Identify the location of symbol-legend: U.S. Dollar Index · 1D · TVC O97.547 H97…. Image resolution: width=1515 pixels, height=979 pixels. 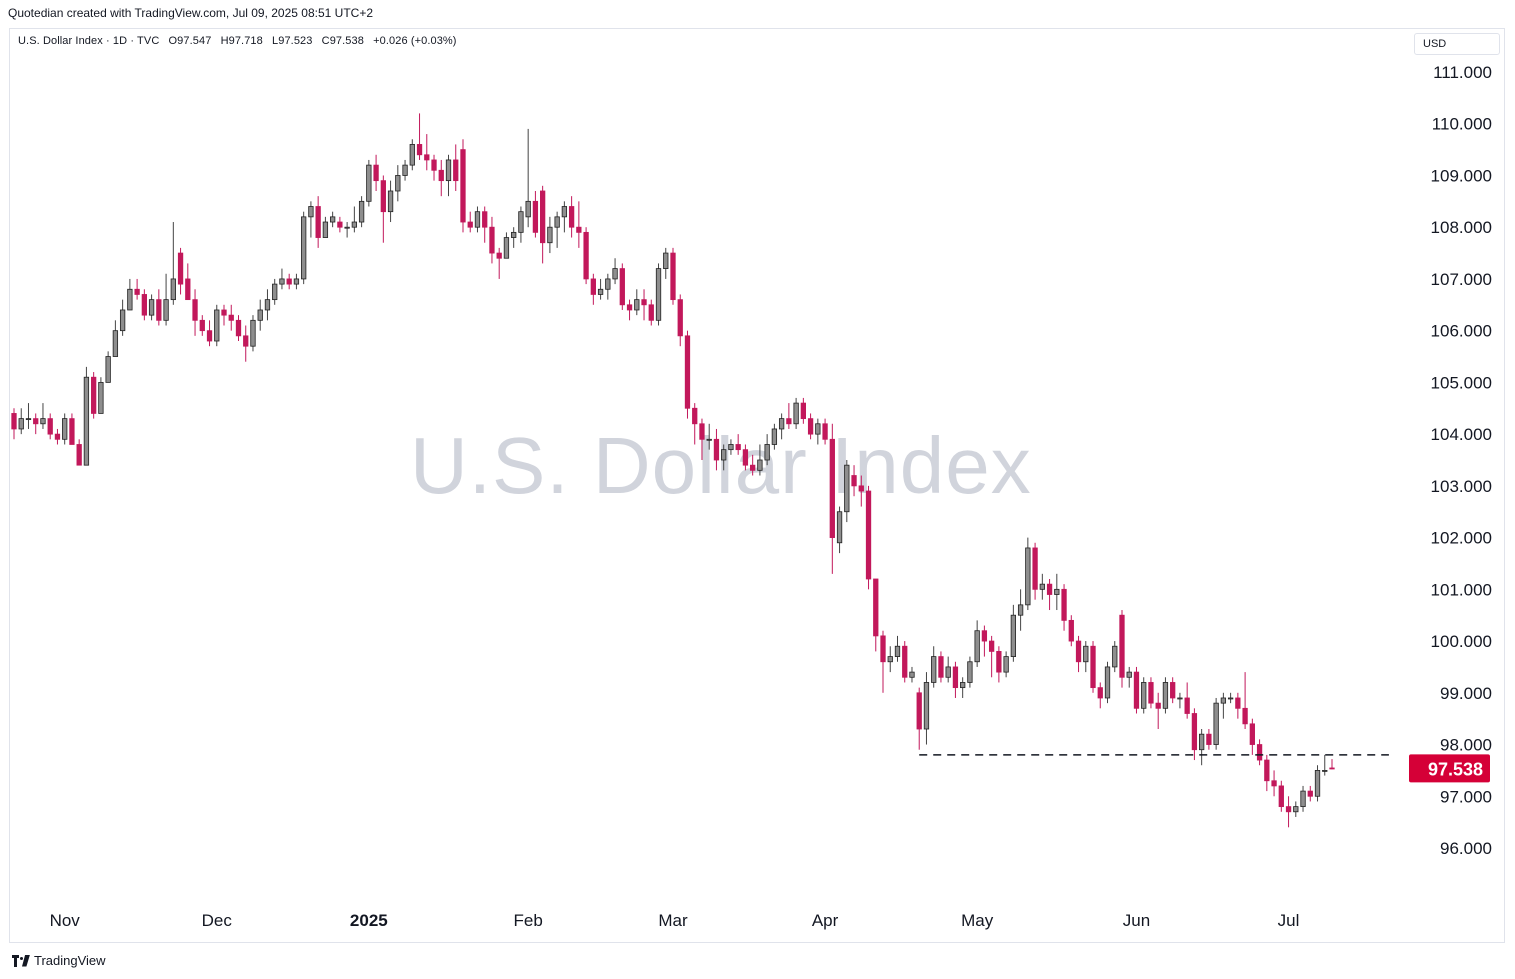
(240, 41).